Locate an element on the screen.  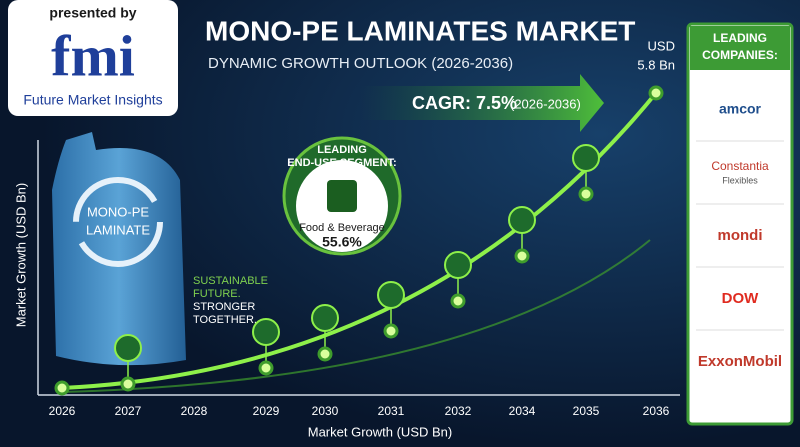
x-label: 2031 is located at coordinates (391, 411).